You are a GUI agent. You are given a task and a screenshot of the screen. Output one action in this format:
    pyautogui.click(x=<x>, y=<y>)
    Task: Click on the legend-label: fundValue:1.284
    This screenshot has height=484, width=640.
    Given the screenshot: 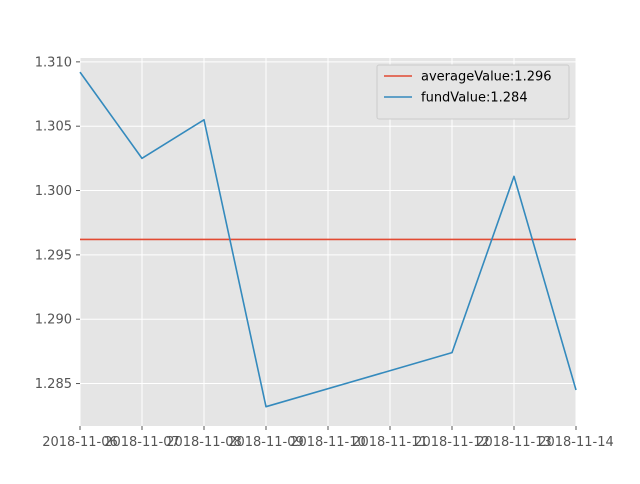 What is the action you would take?
    pyautogui.click(x=474, y=98)
    